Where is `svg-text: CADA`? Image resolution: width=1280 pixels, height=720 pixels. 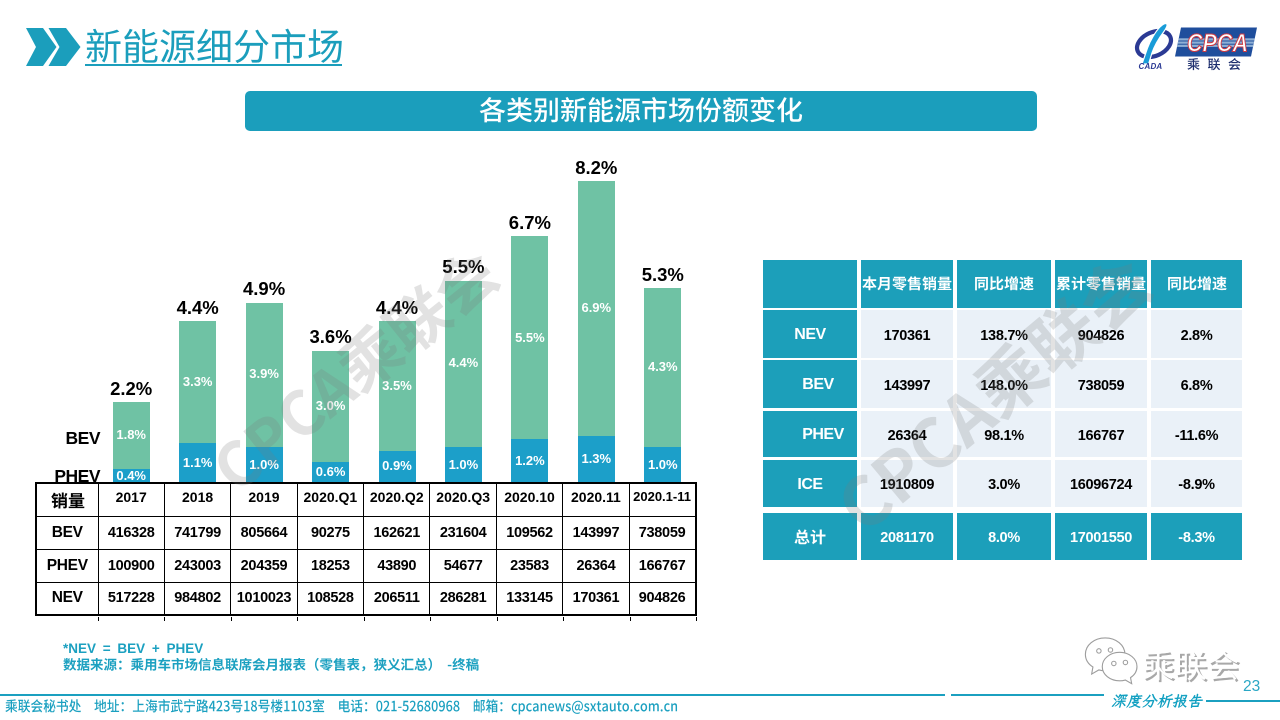
svg-text: CADA is located at coordinates (1151, 66).